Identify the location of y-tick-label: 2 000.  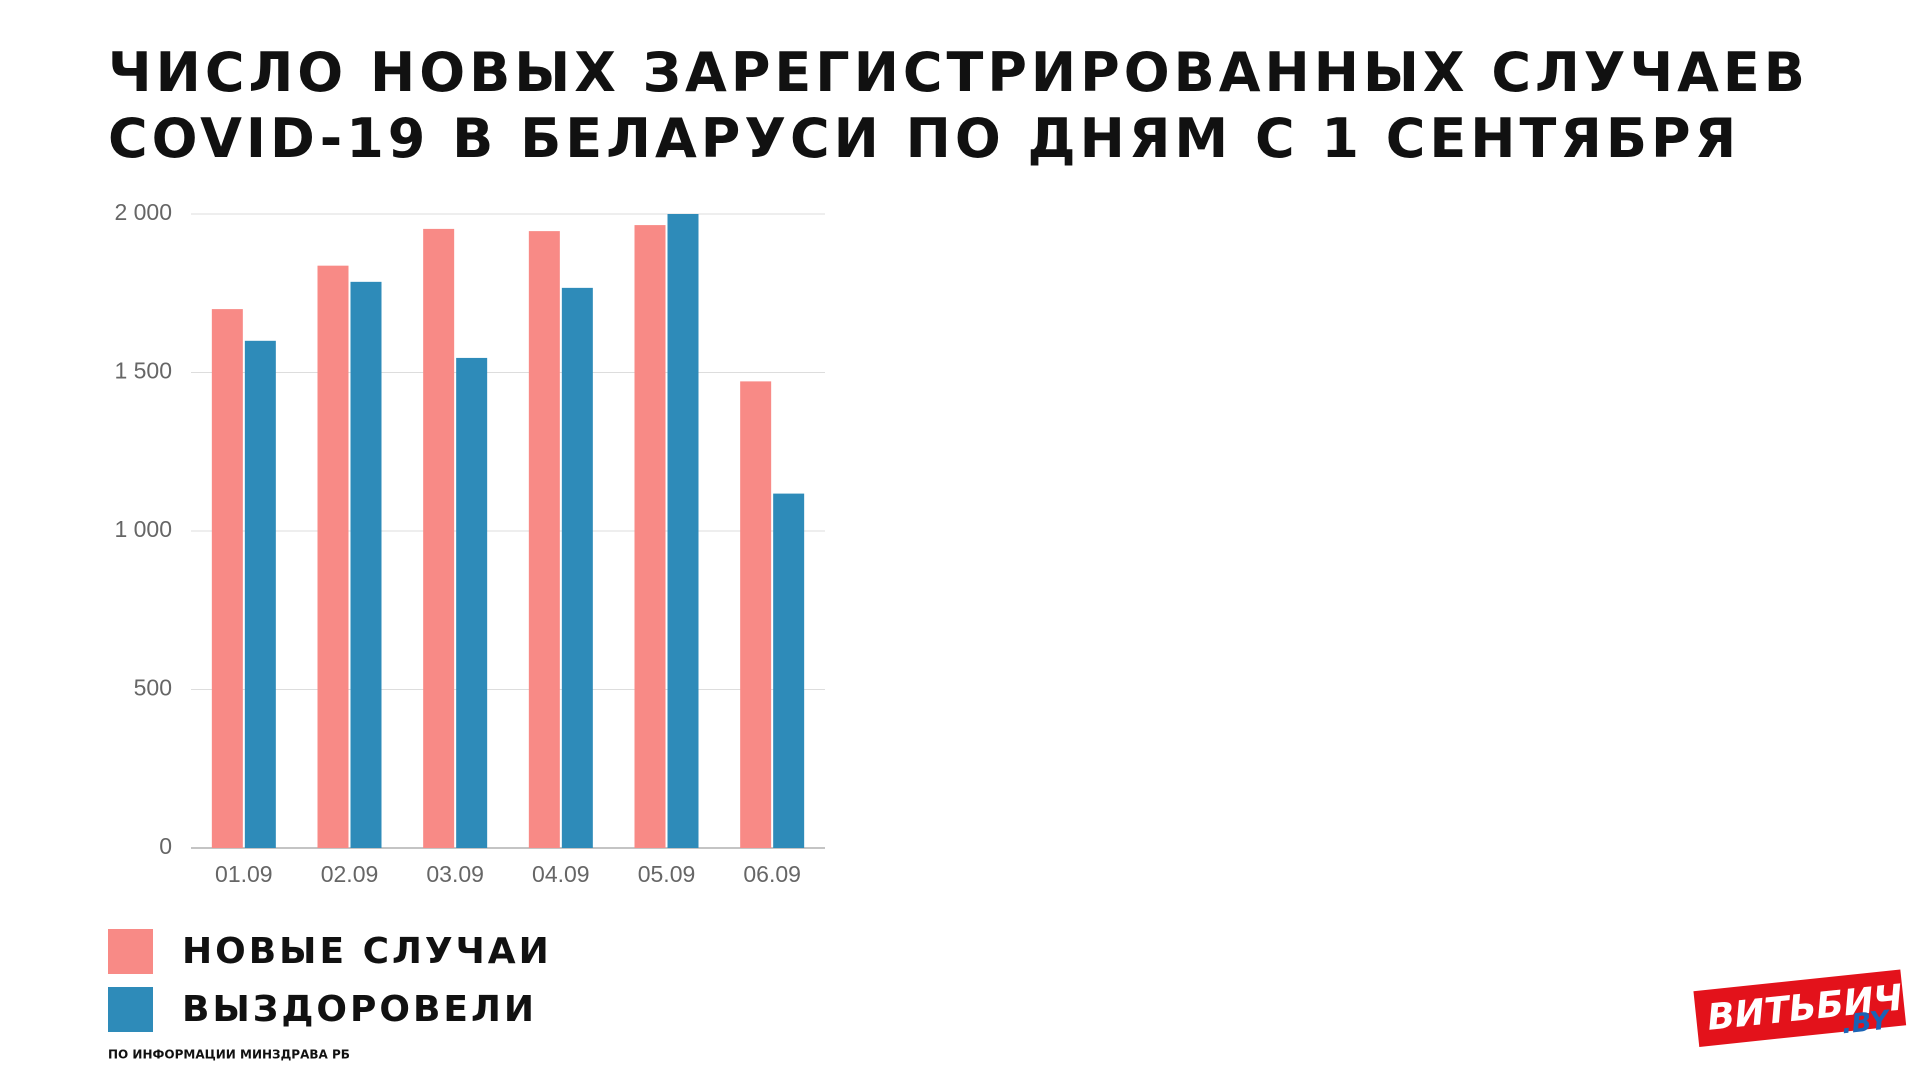
(143, 212).